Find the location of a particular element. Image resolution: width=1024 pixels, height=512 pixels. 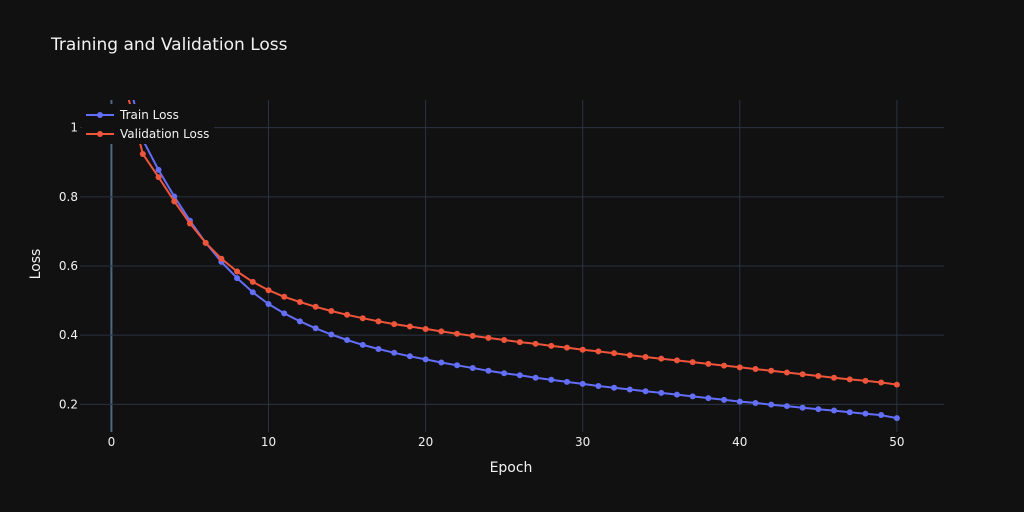

y-axis-ticks: 0.2 0.4 0.6 0.8 1 is located at coordinates (68, 266).